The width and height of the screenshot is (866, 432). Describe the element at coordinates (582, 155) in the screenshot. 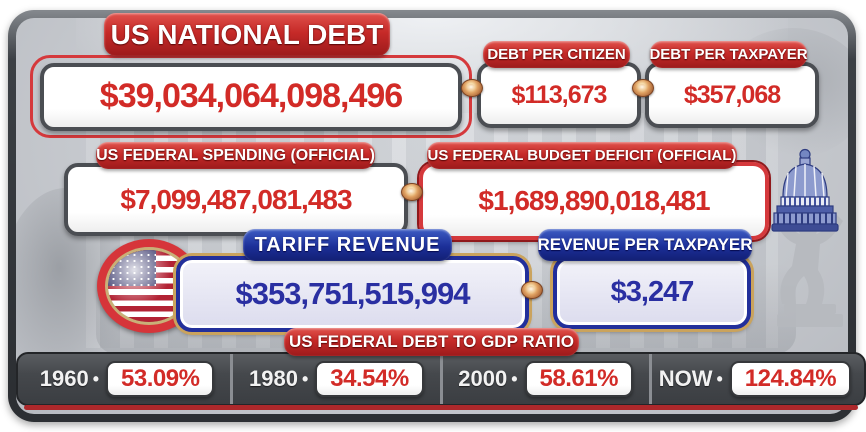

I see `budget-deficit-title: US FEDERAL BUDGET DEFICIT (OFFICIAL)` at that location.